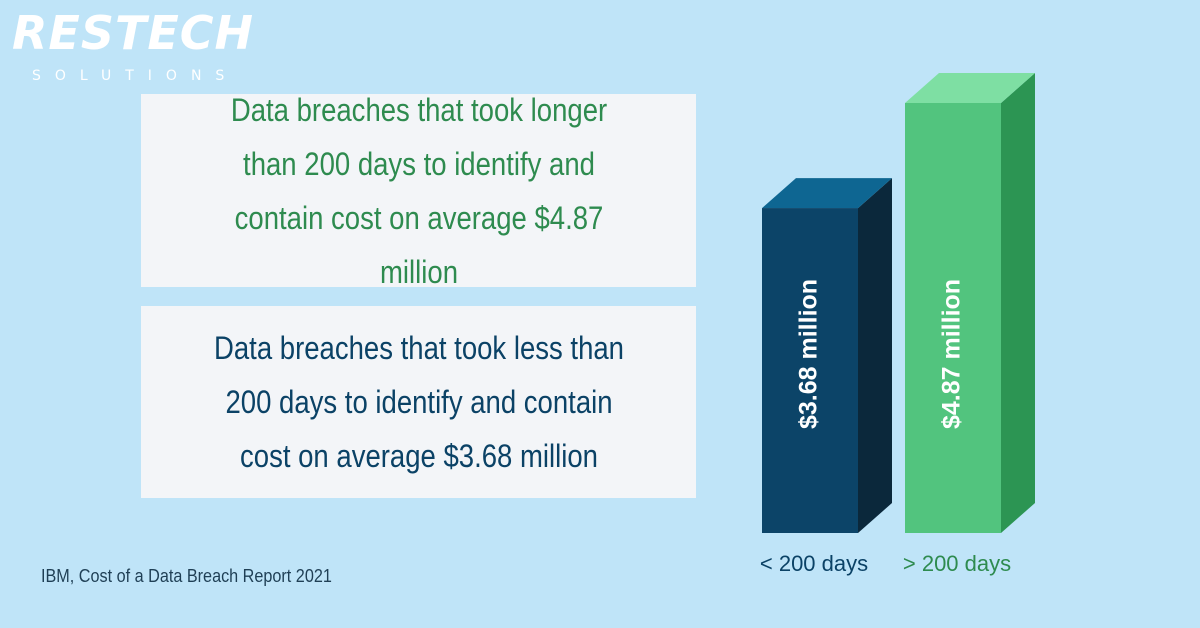  I want to click on bar-group-1: $3.68 million < 200 days, so click(826, 377).